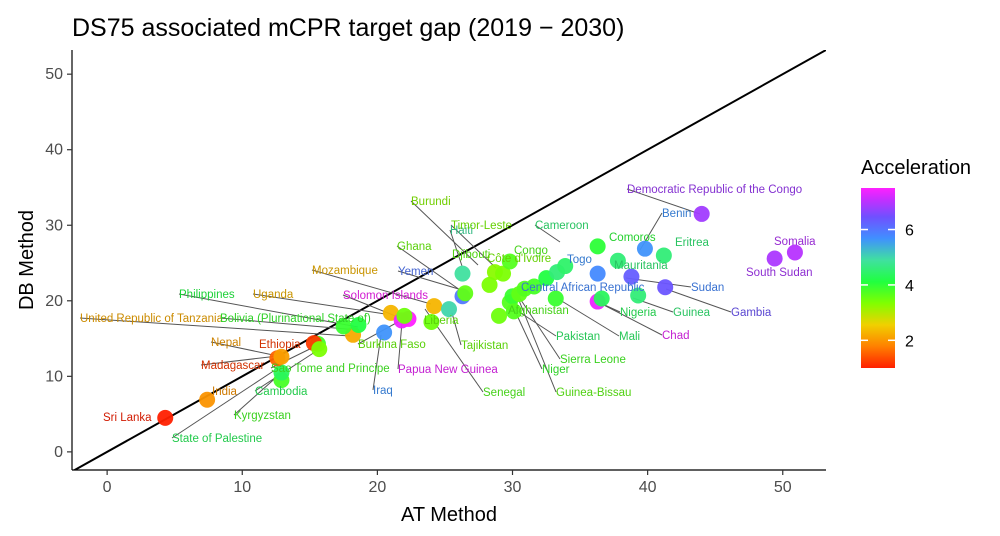  What do you see at coordinates (223, 404) in the screenshot?
I see `leader-line-state-of-palestine` at bounding box center [223, 404].